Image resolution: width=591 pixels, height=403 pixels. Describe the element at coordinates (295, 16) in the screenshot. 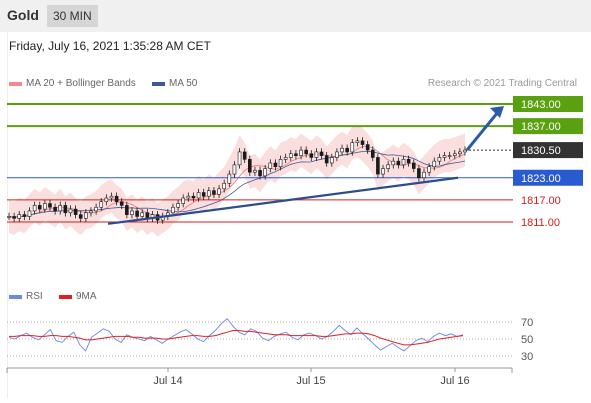

I see `top-bar: Gold 30 MIN` at that location.